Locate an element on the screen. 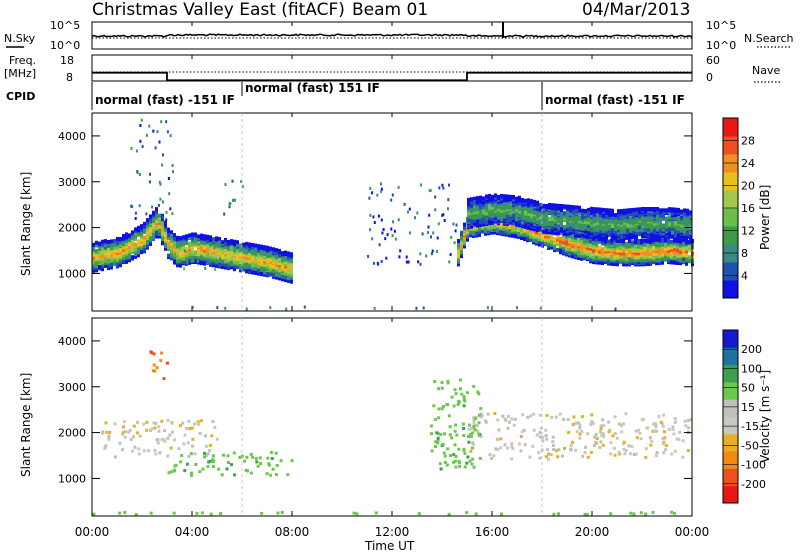  beam-label: Beam 01 is located at coordinates (390, 10).